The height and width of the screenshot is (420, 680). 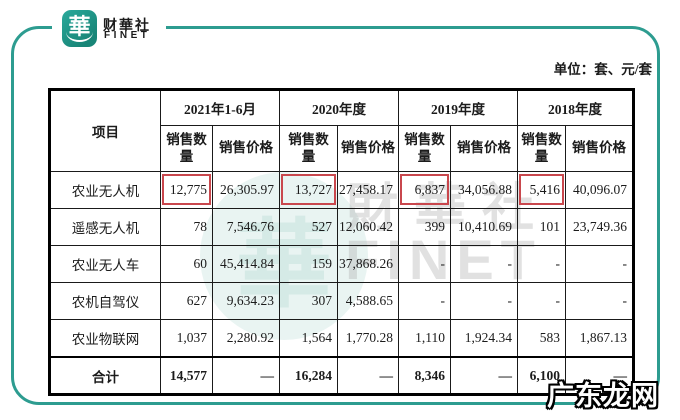 I want to click on corner-watermark: 广东龙网, so click(x=603, y=396).